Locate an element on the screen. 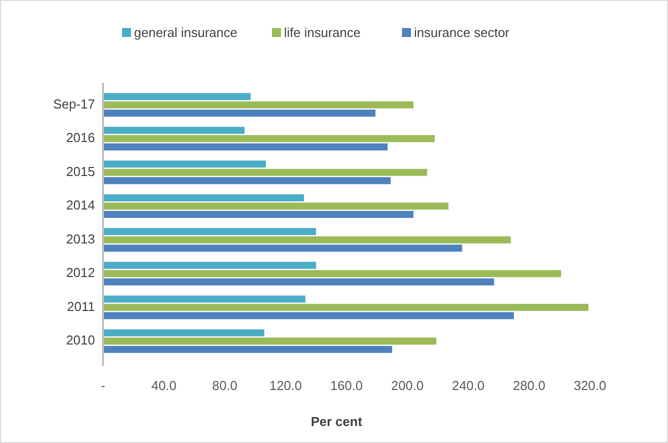  x-tick-label: 40.0 is located at coordinates (164, 385).